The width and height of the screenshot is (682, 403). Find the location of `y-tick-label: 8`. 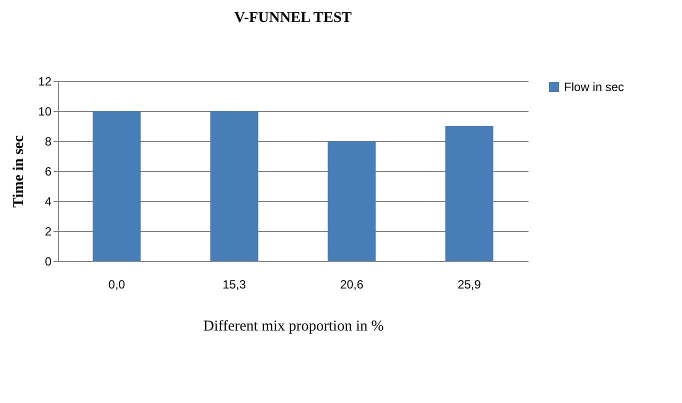

y-tick-label: 8 is located at coordinates (48, 141).